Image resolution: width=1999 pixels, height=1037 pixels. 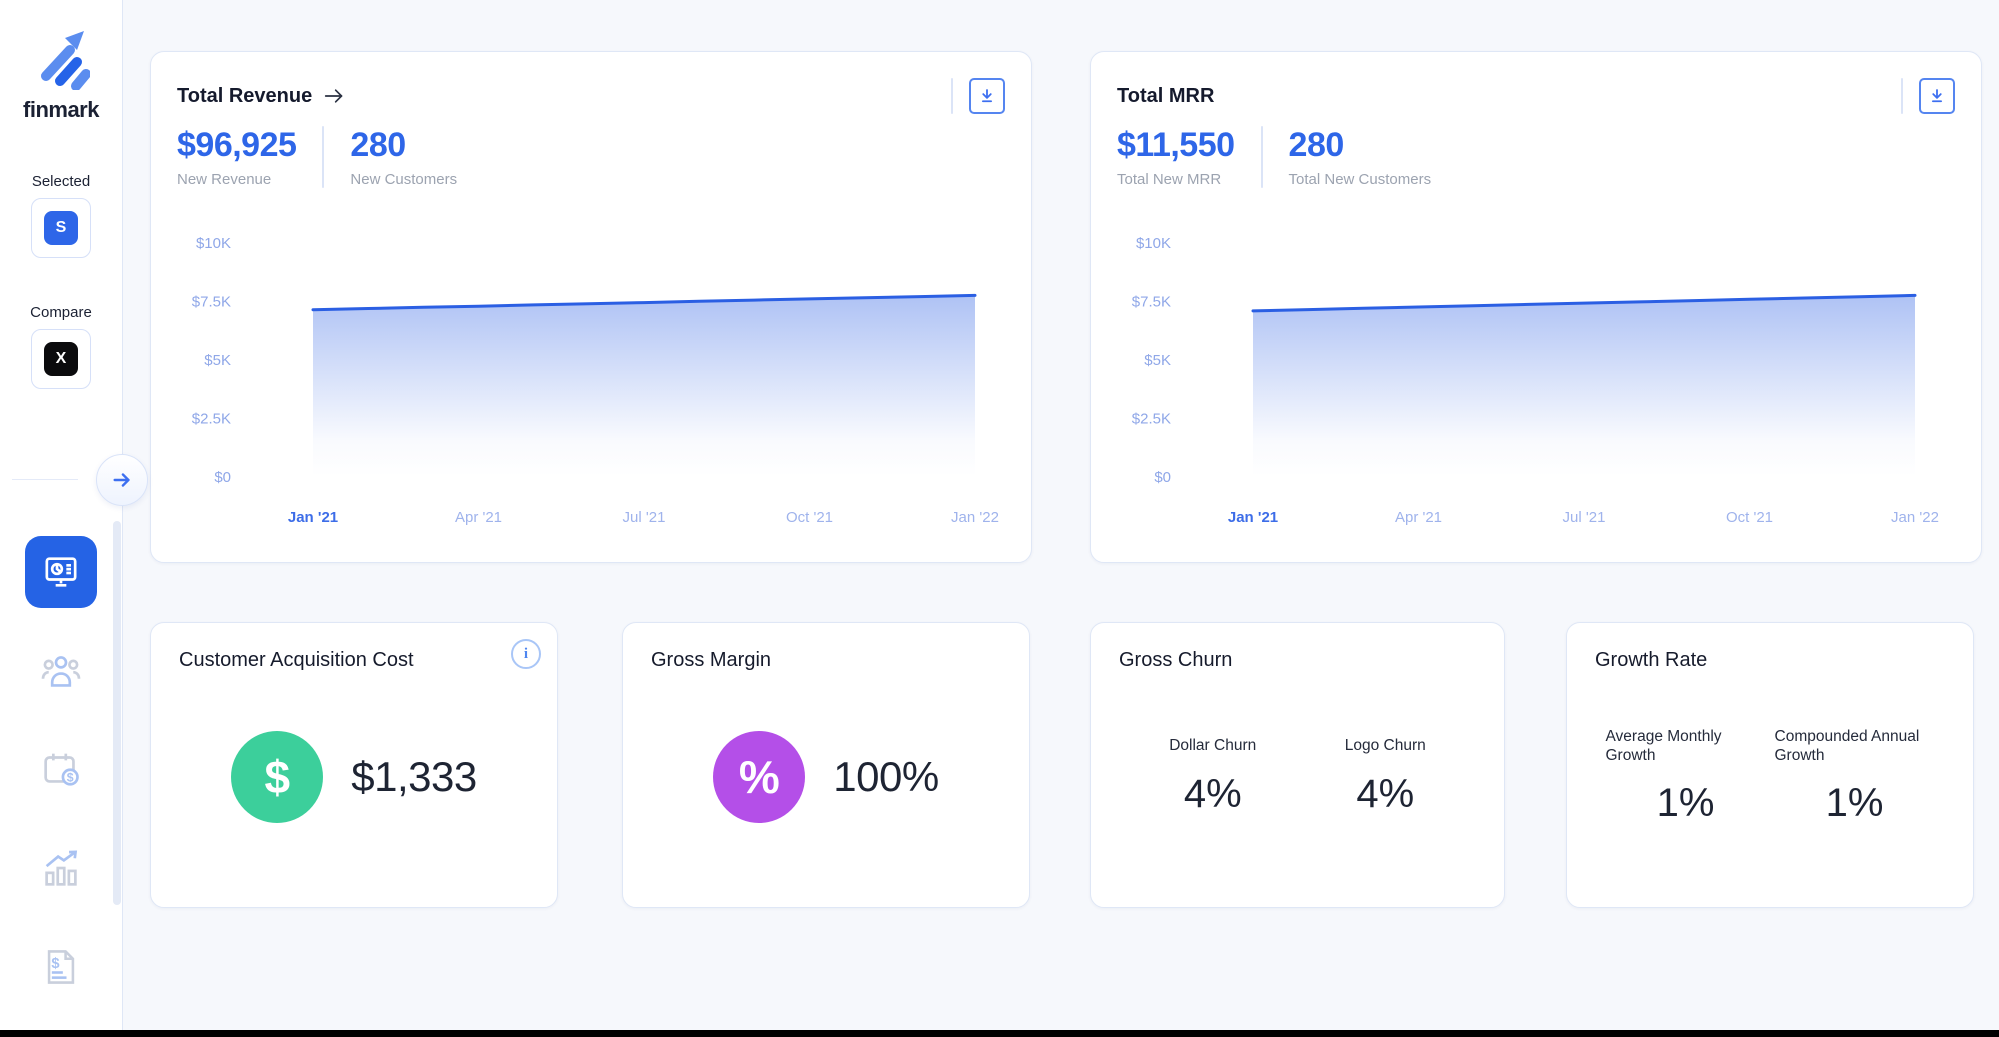 I want to click on logo-churn-label: Logo Churn, so click(x=1385, y=746).